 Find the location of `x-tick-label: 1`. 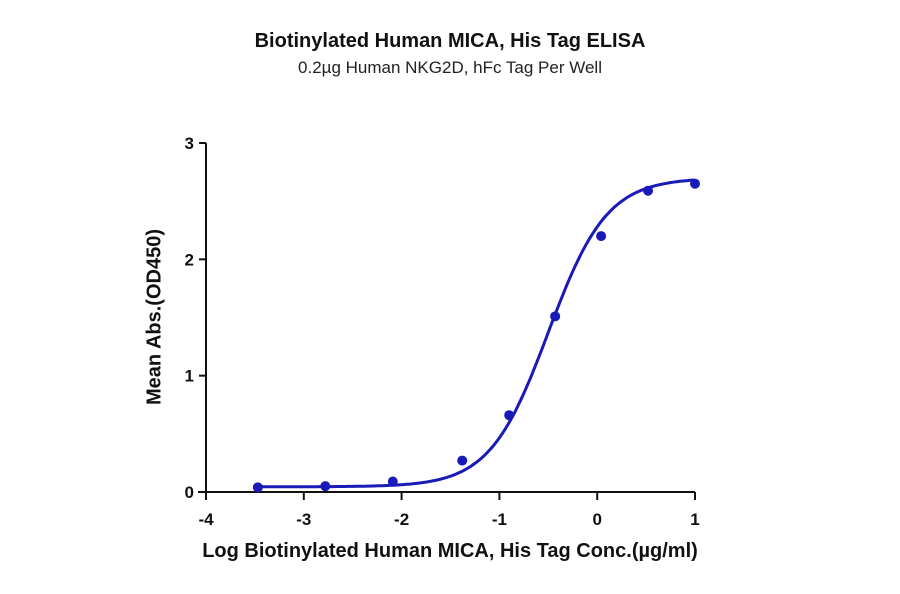

x-tick-label: 1 is located at coordinates (694, 519).